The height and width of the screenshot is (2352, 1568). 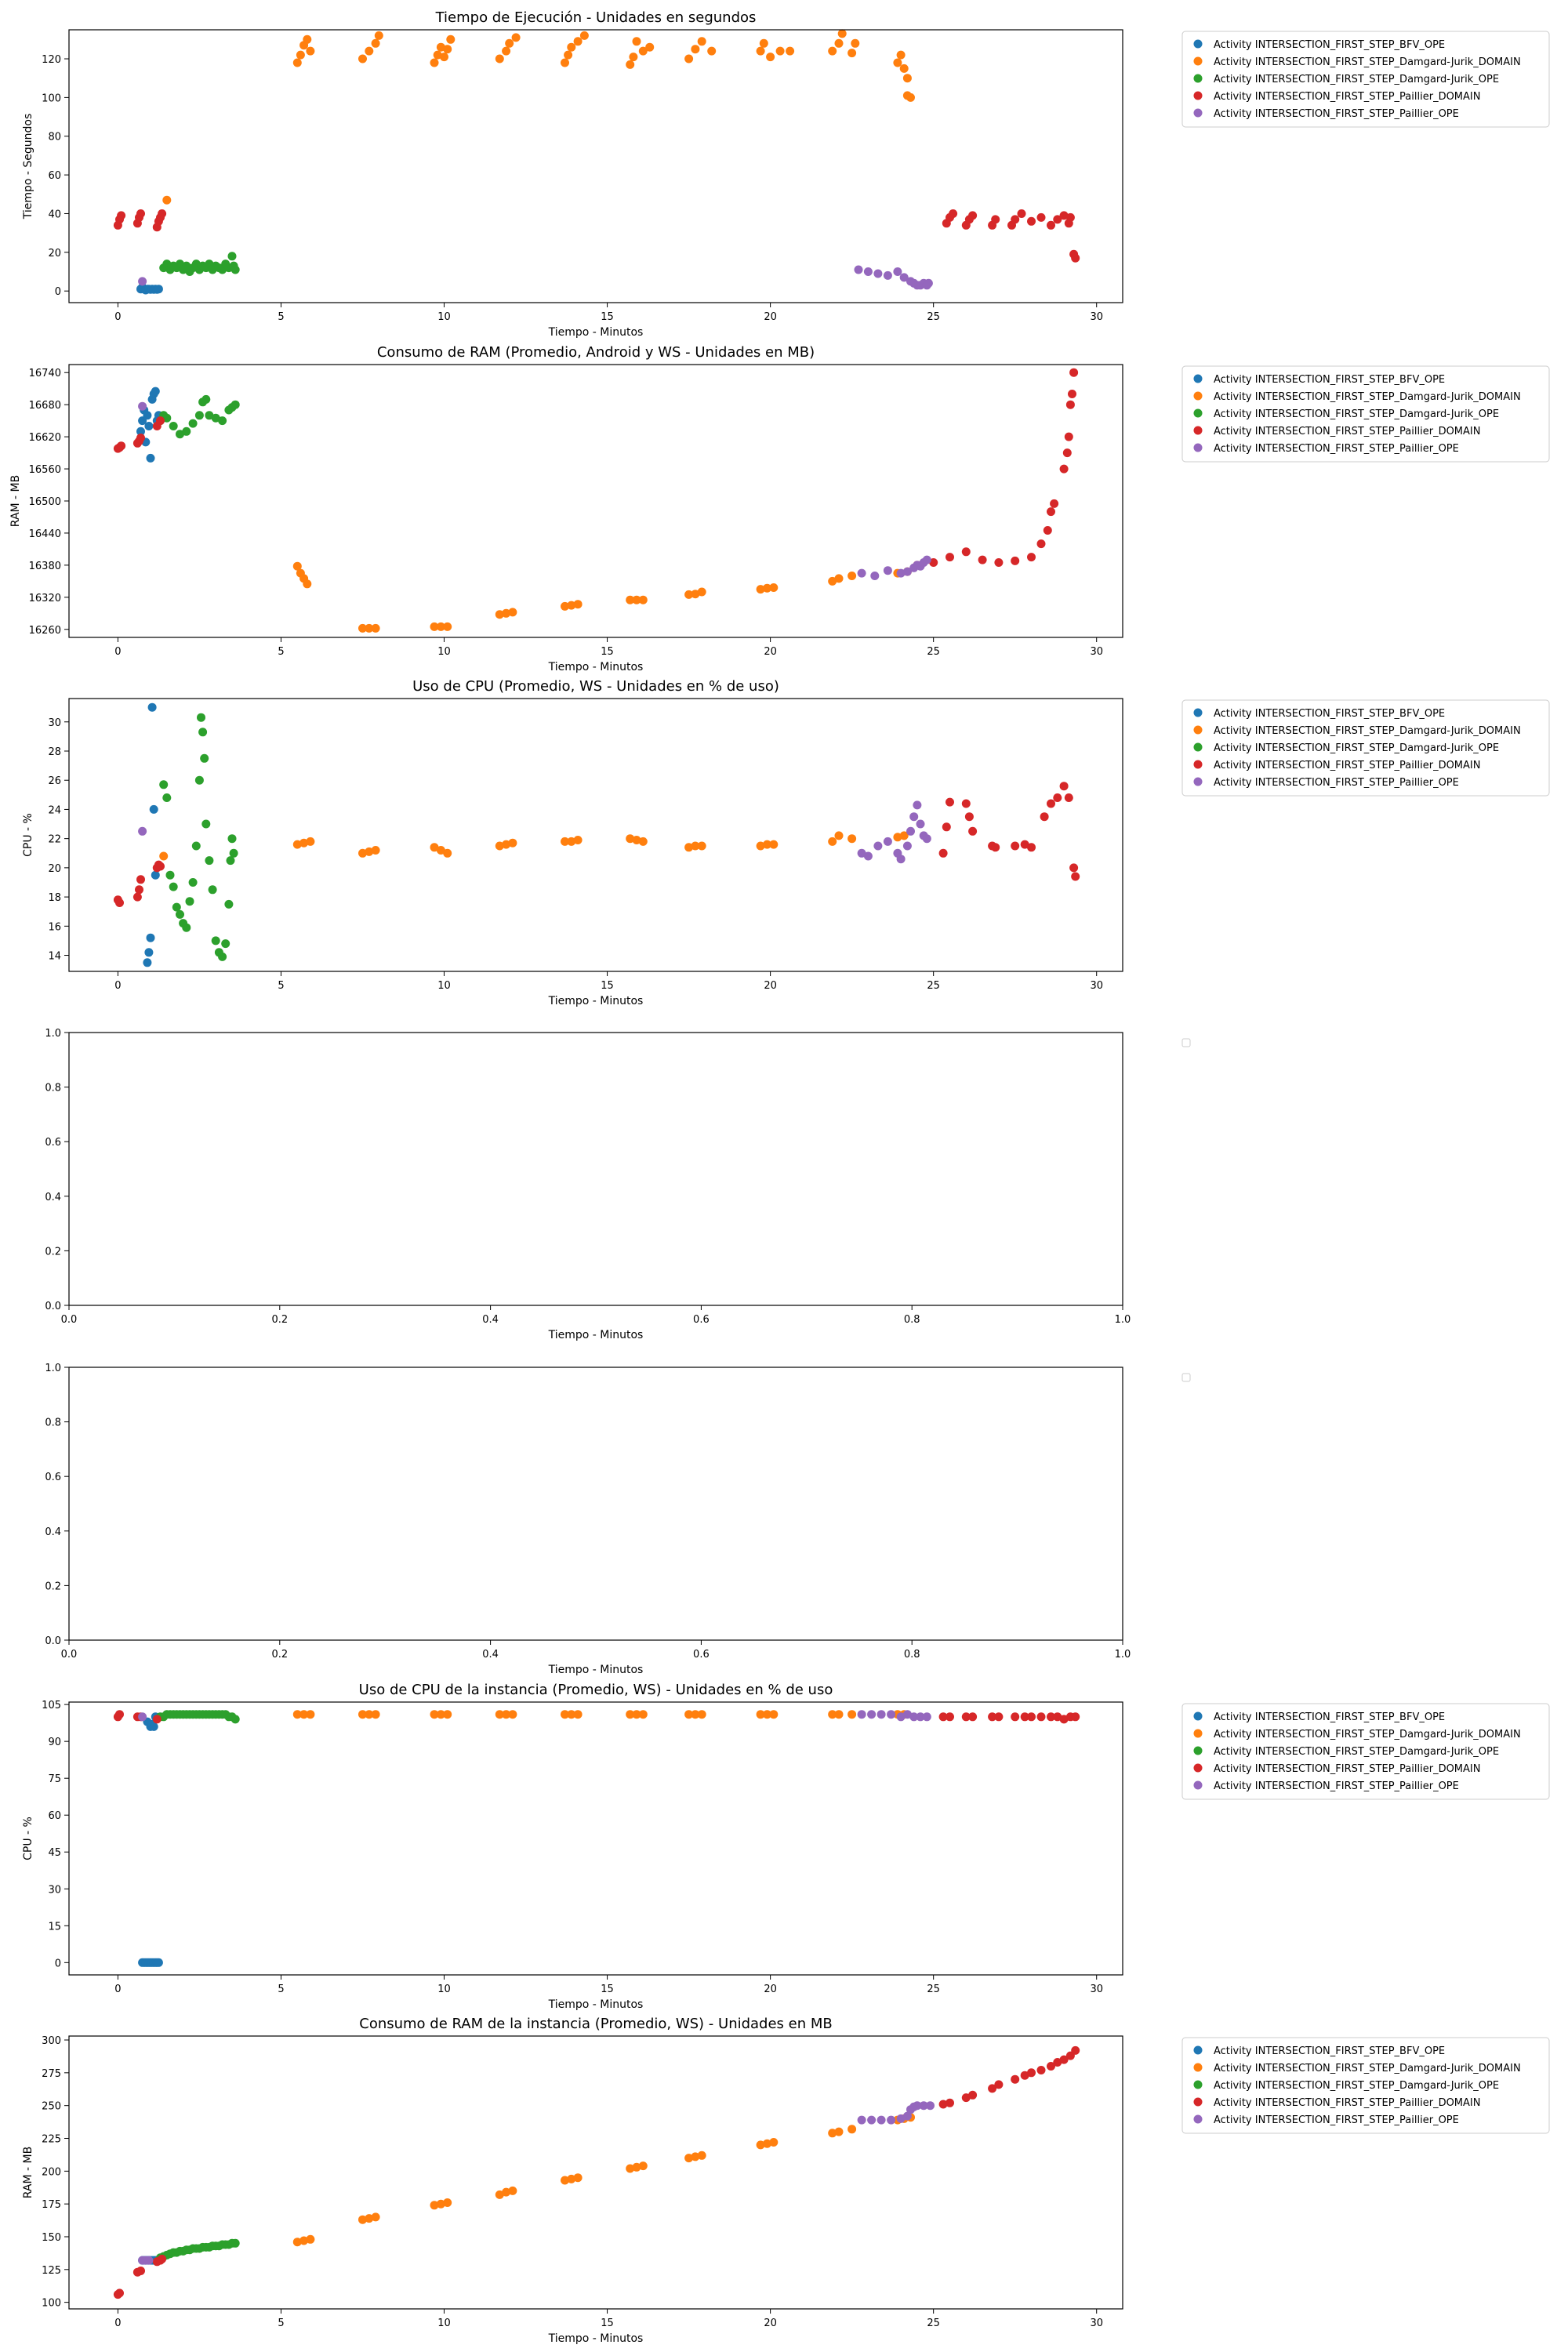 What do you see at coordinates (1365, 748) in the screenshot?
I see `legend-box` at bounding box center [1365, 748].